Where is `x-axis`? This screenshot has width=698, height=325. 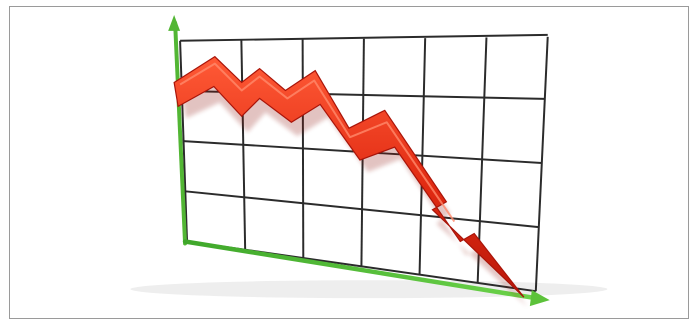 x-axis is located at coordinates (366, 273).